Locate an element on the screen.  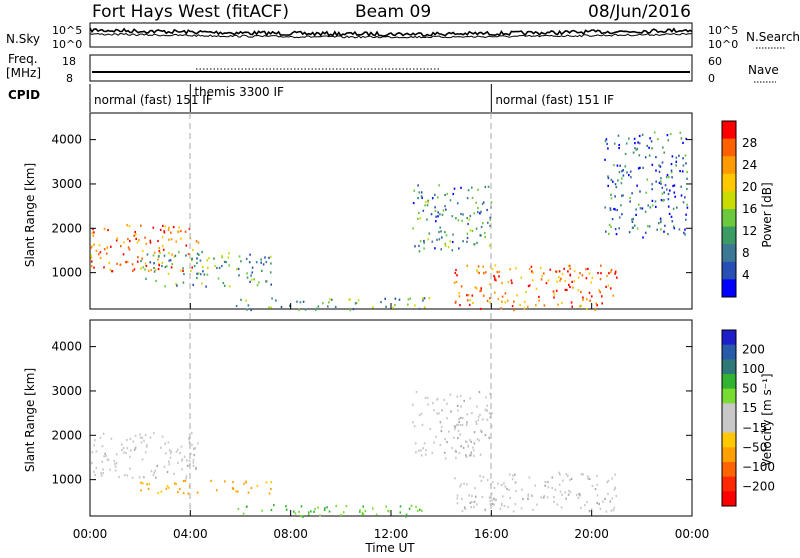
colorbar-swatch is located at coordinates (729, 338).